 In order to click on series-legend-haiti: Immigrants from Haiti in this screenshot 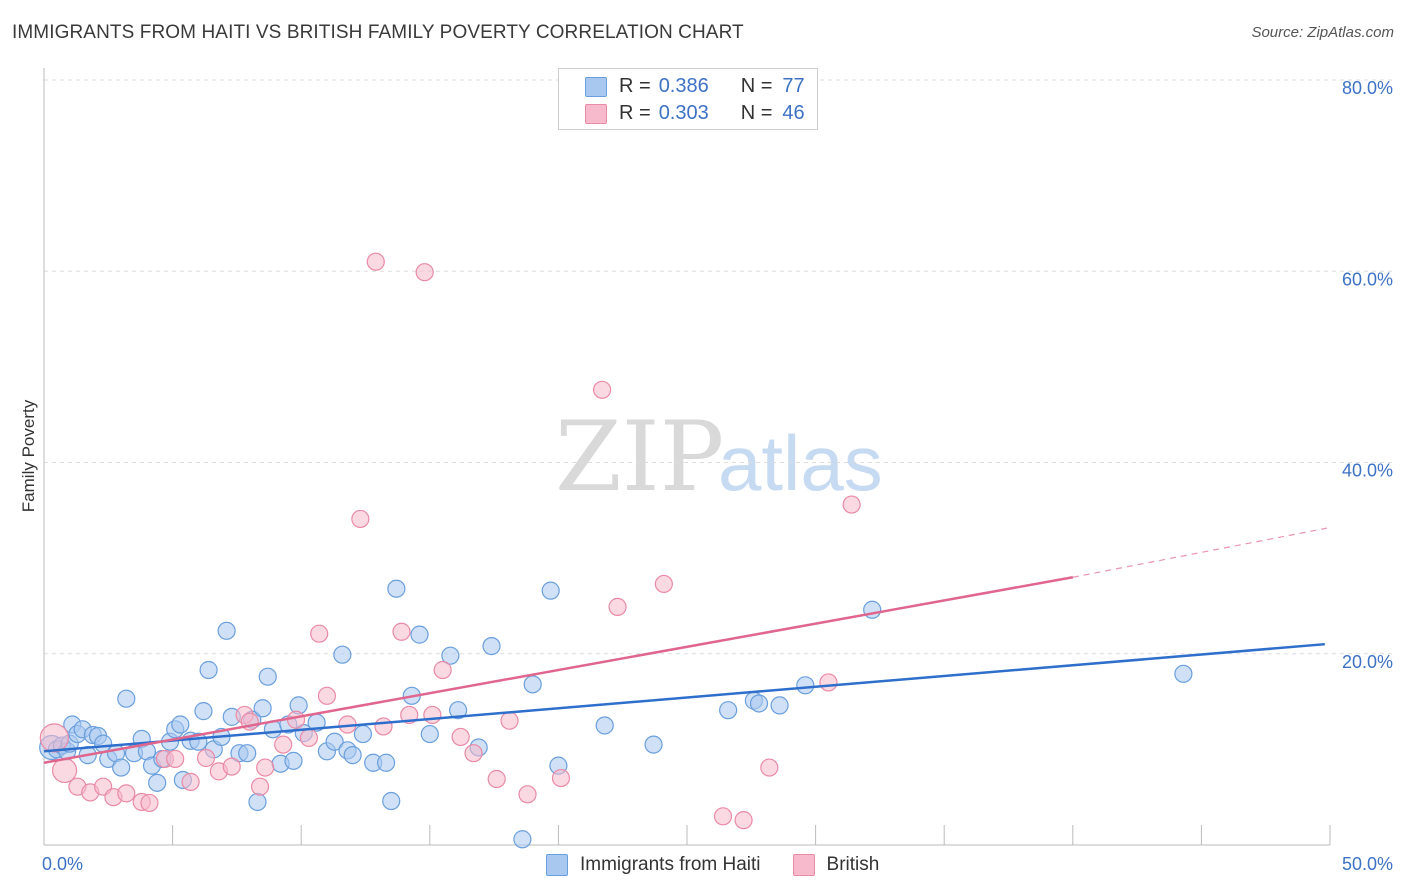, I will do `click(653, 865)`.